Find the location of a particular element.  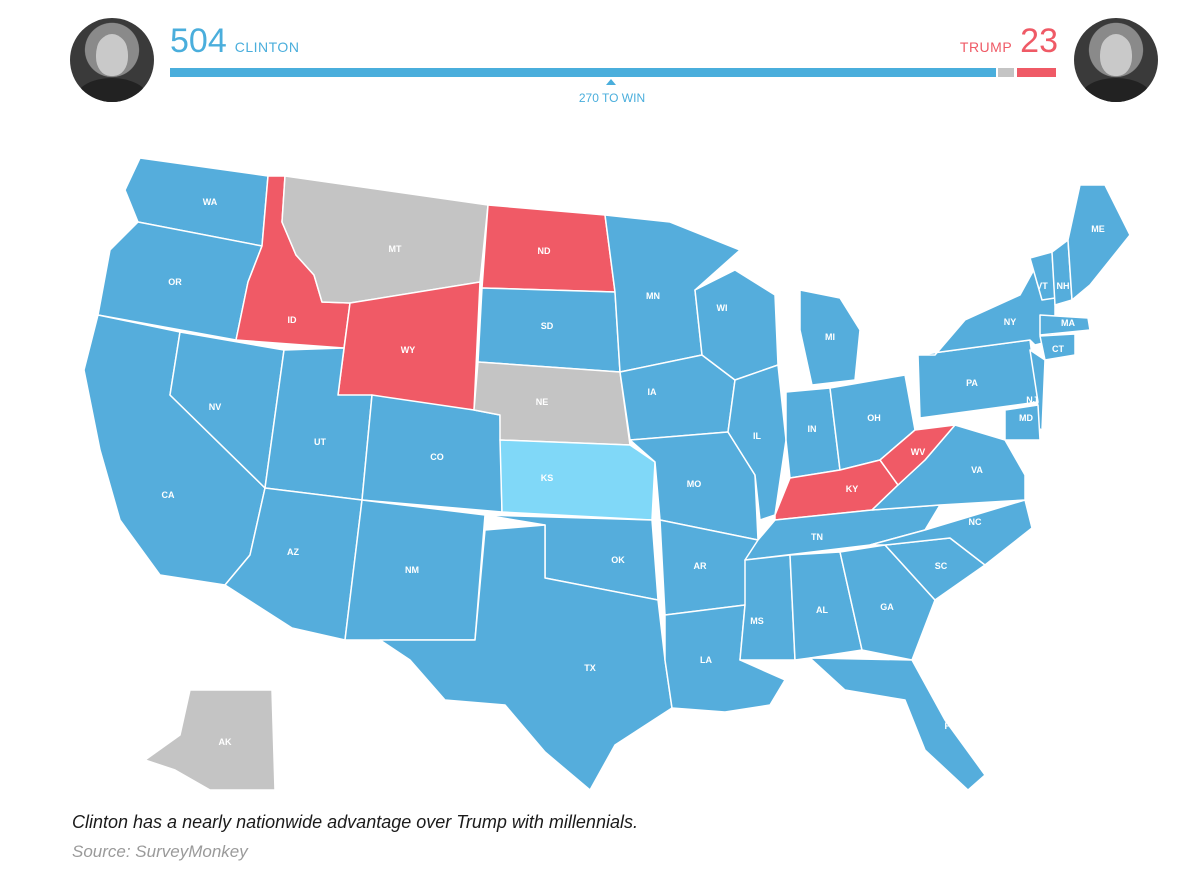

clinton-votes: 504 is located at coordinates (198, 41).